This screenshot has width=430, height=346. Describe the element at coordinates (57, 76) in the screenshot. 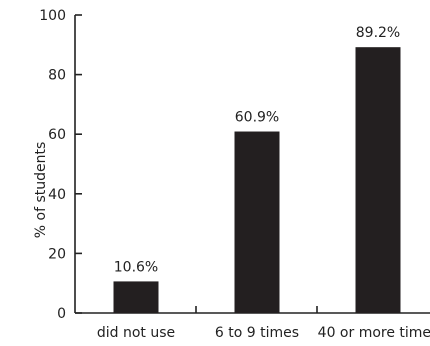

I see `y-tick-label: 80` at that location.